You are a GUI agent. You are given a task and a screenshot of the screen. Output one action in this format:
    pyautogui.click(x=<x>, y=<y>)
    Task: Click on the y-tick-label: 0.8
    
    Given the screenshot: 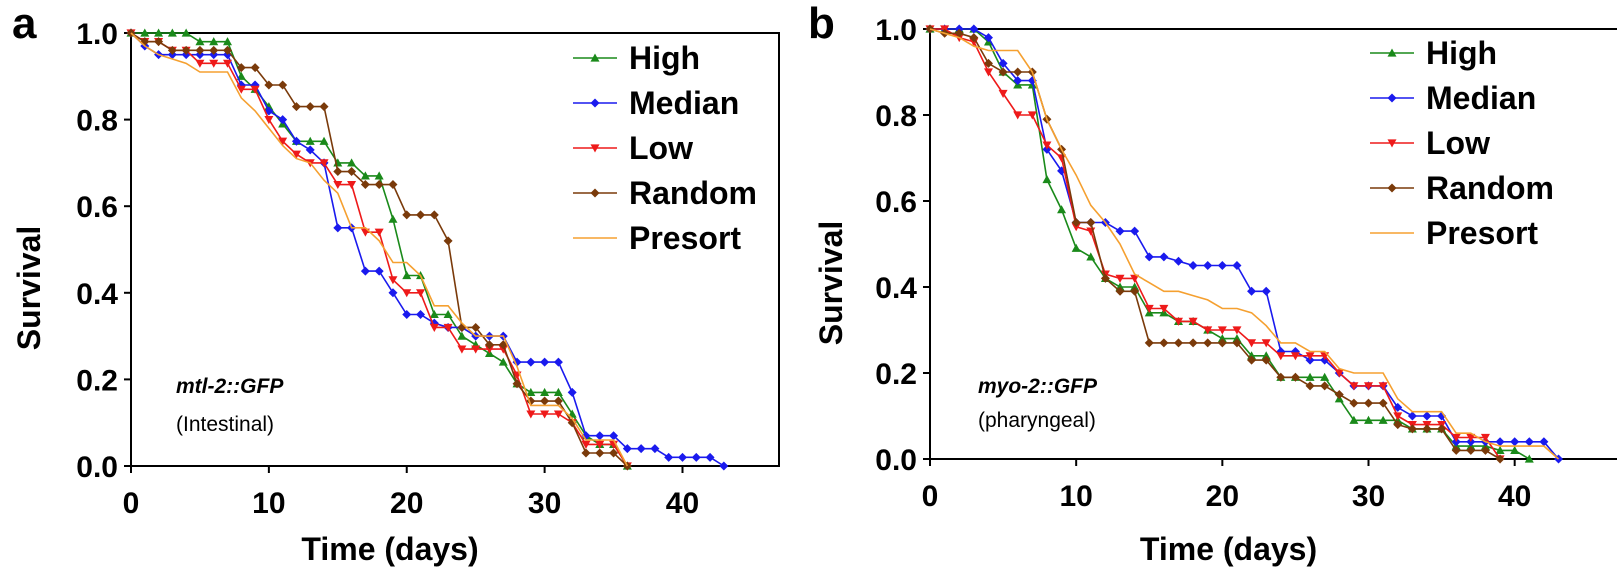 What is the action you would take?
    pyautogui.click(x=896, y=116)
    